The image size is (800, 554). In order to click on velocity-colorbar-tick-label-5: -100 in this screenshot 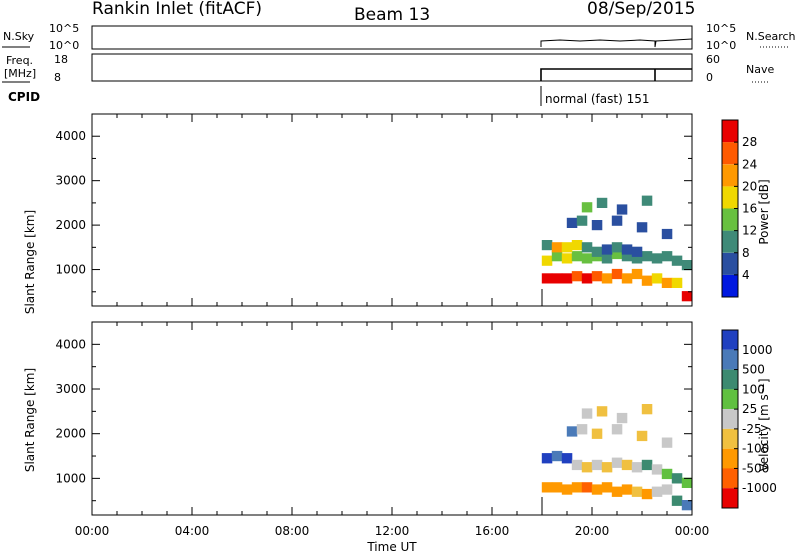, I will do `click(755, 449)`.